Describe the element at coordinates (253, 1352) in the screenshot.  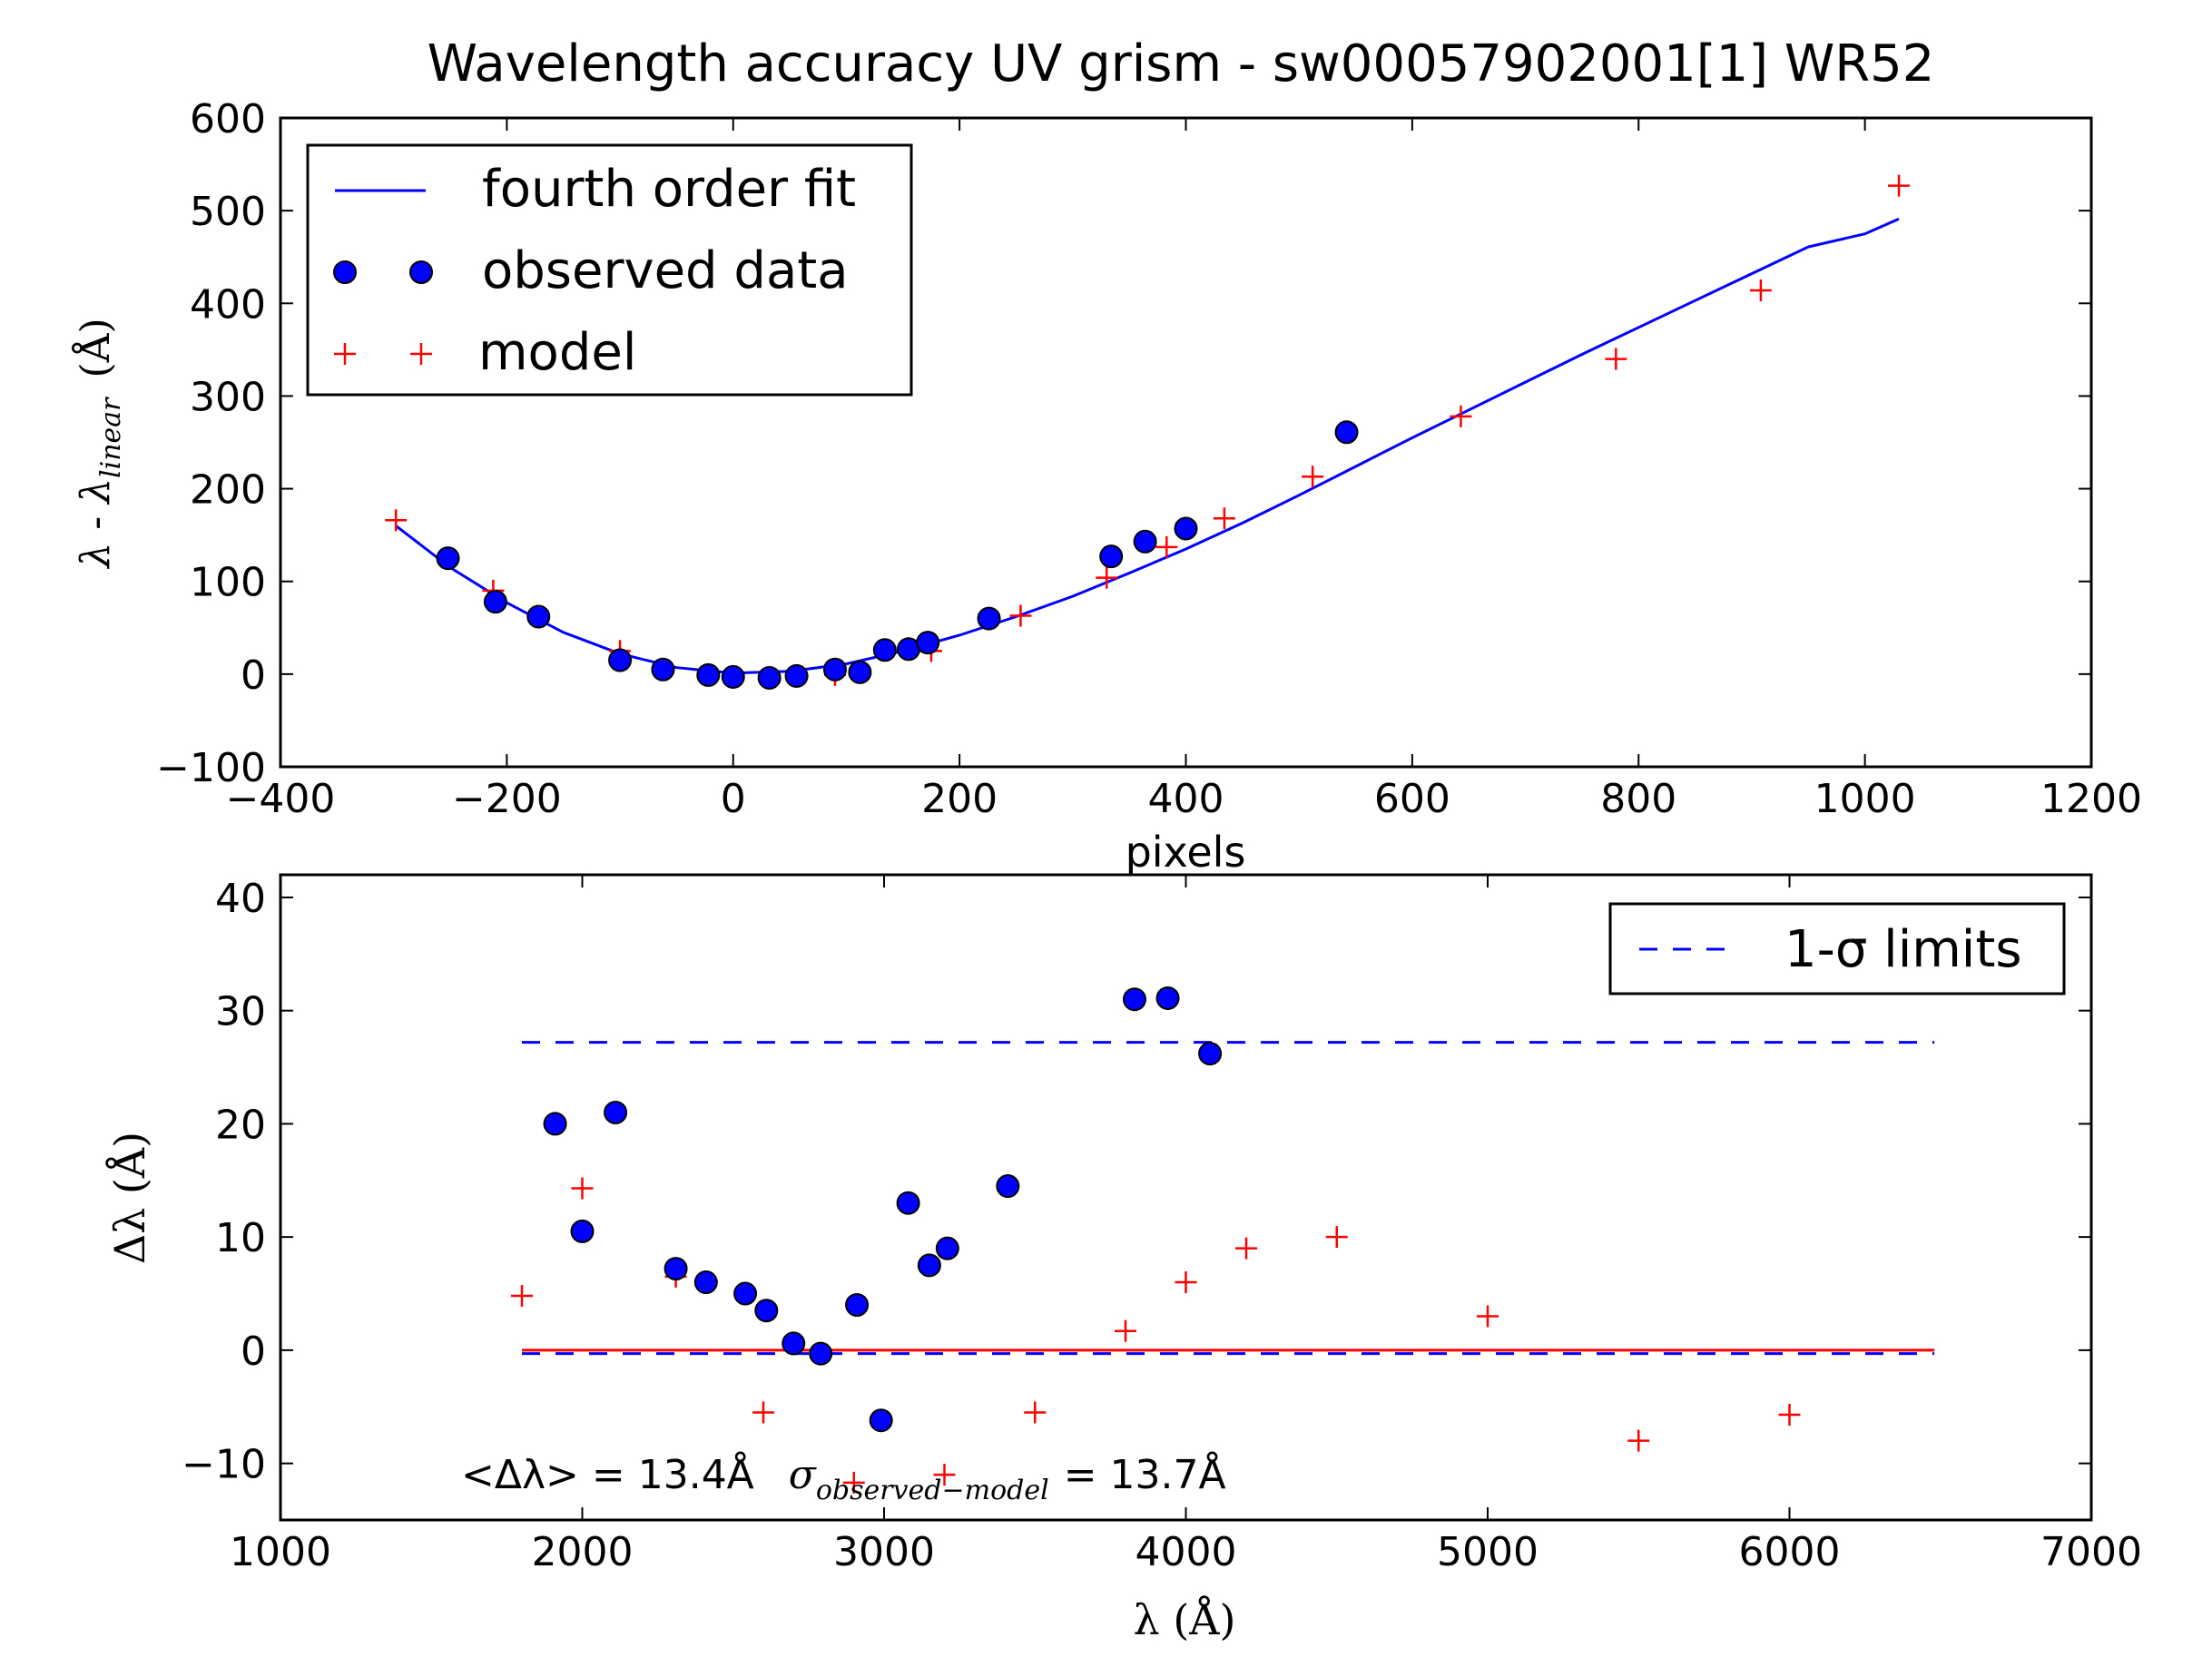
I see `bottom-ytick-label: 0` at that location.